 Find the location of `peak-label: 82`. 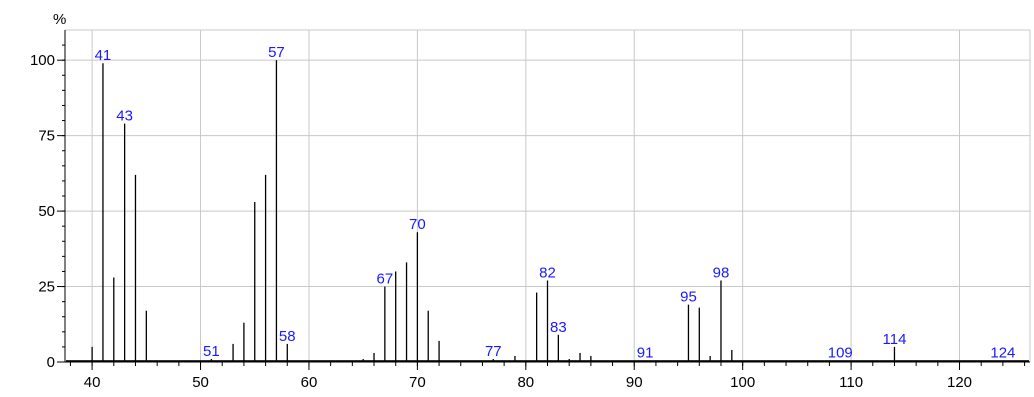

peak-label: 82 is located at coordinates (547, 273).